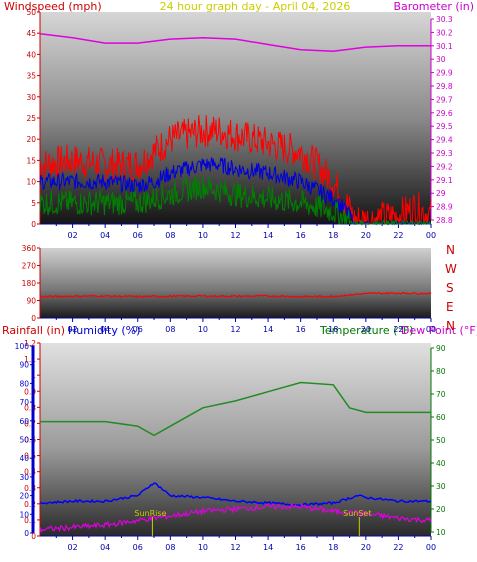 This screenshot has height=562, width=477. I want to click on temp-tick-label: 80, so click(441, 371).